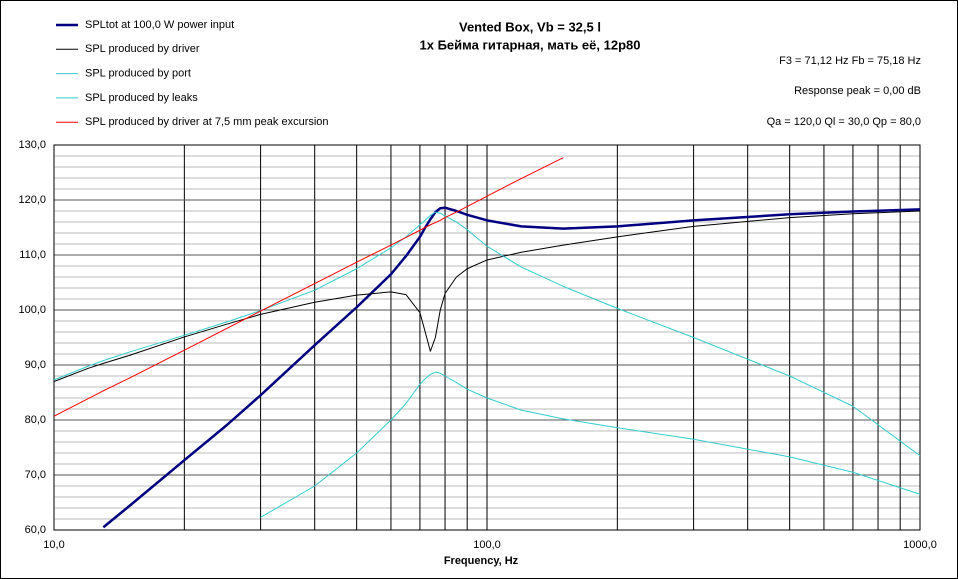 This screenshot has width=958, height=579. Describe the element at coordinates (35, 420) in the screenshot. I see `y-tick-label: 80,0` at that location.